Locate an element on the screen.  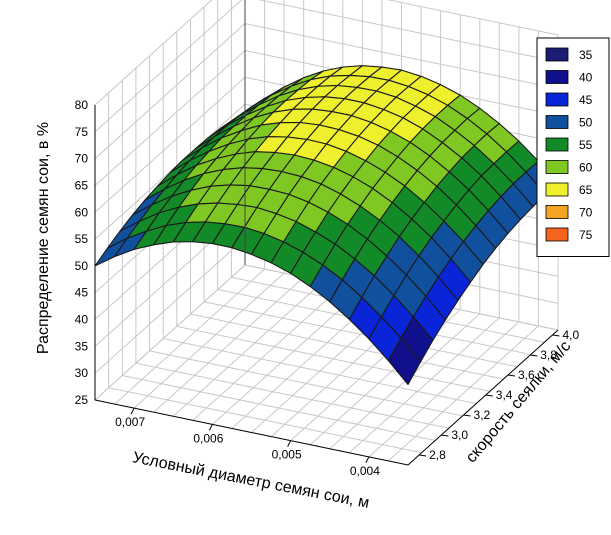
z-tick-label: 70 is located at coordinates (82, 159).